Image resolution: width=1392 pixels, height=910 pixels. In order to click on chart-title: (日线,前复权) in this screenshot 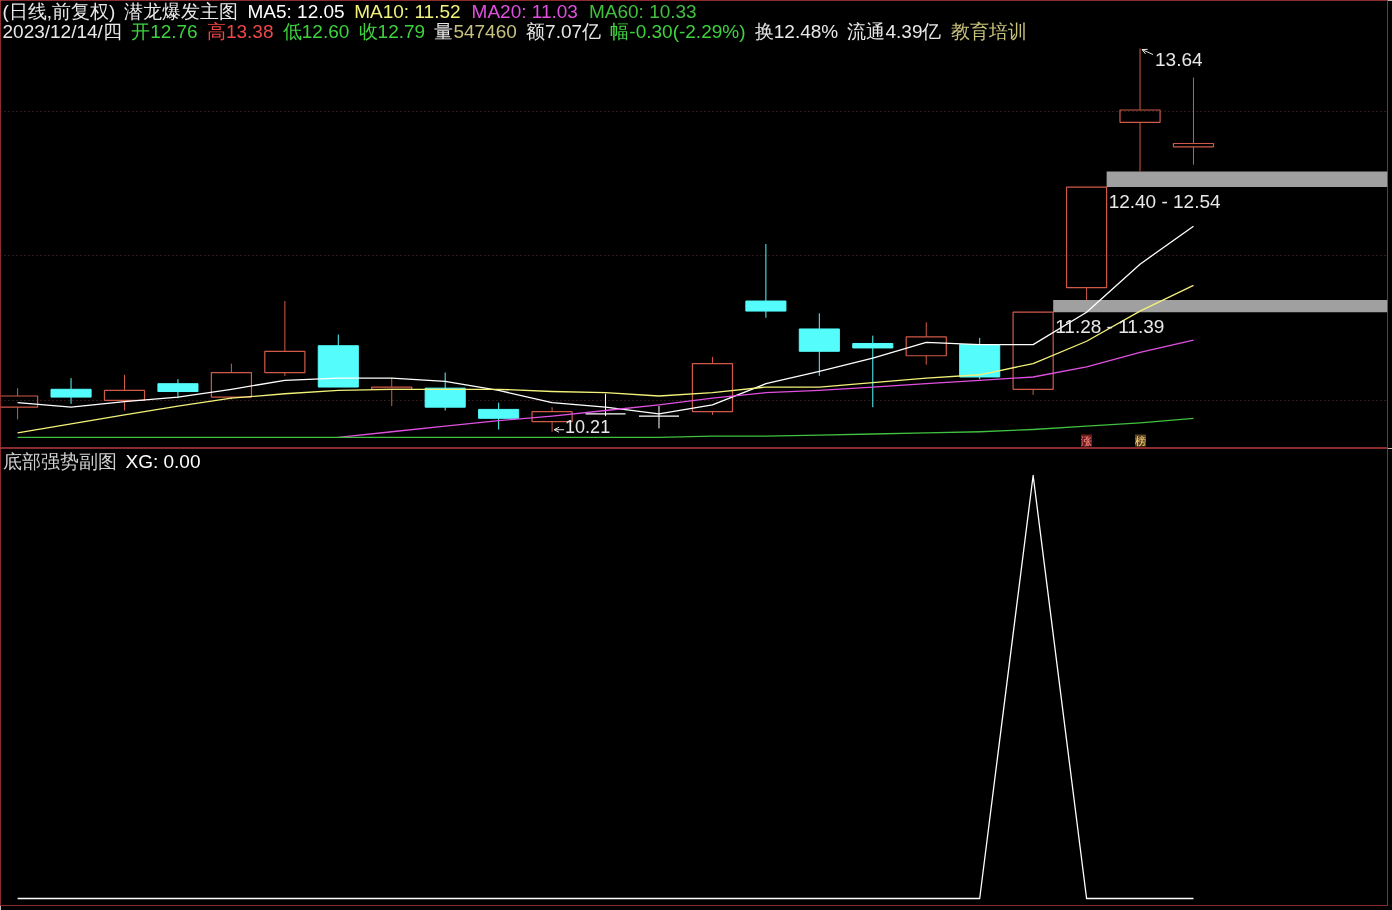, I will do `click(59, 11)`.